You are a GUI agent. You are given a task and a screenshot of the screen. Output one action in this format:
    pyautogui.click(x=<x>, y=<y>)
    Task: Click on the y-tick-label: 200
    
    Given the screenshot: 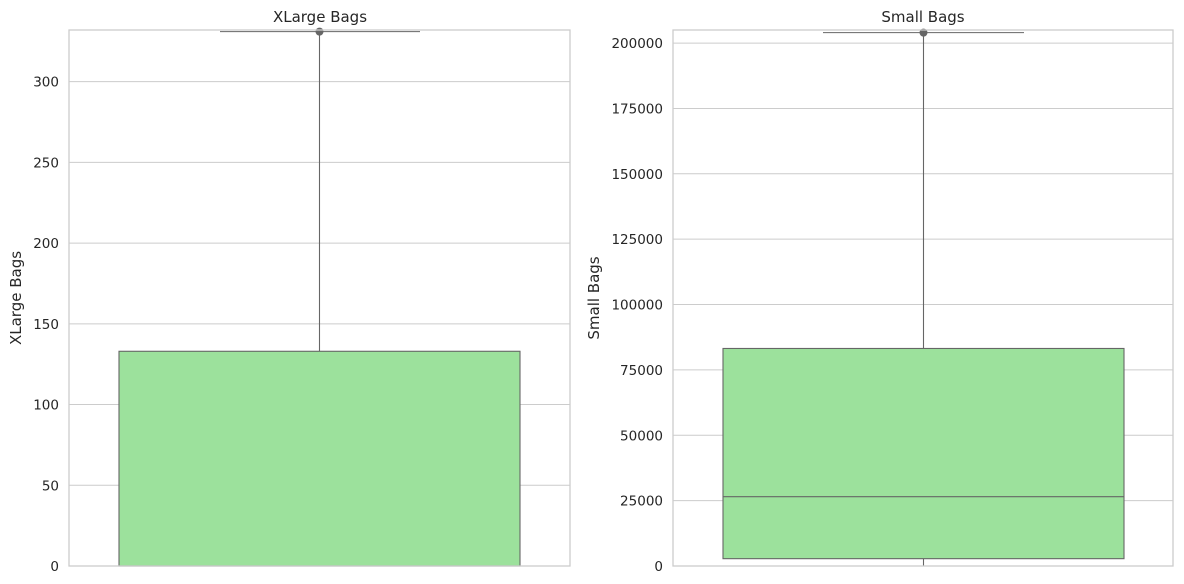 What is the action you would take?
    pyautogui.click(x=46, y=244)
    